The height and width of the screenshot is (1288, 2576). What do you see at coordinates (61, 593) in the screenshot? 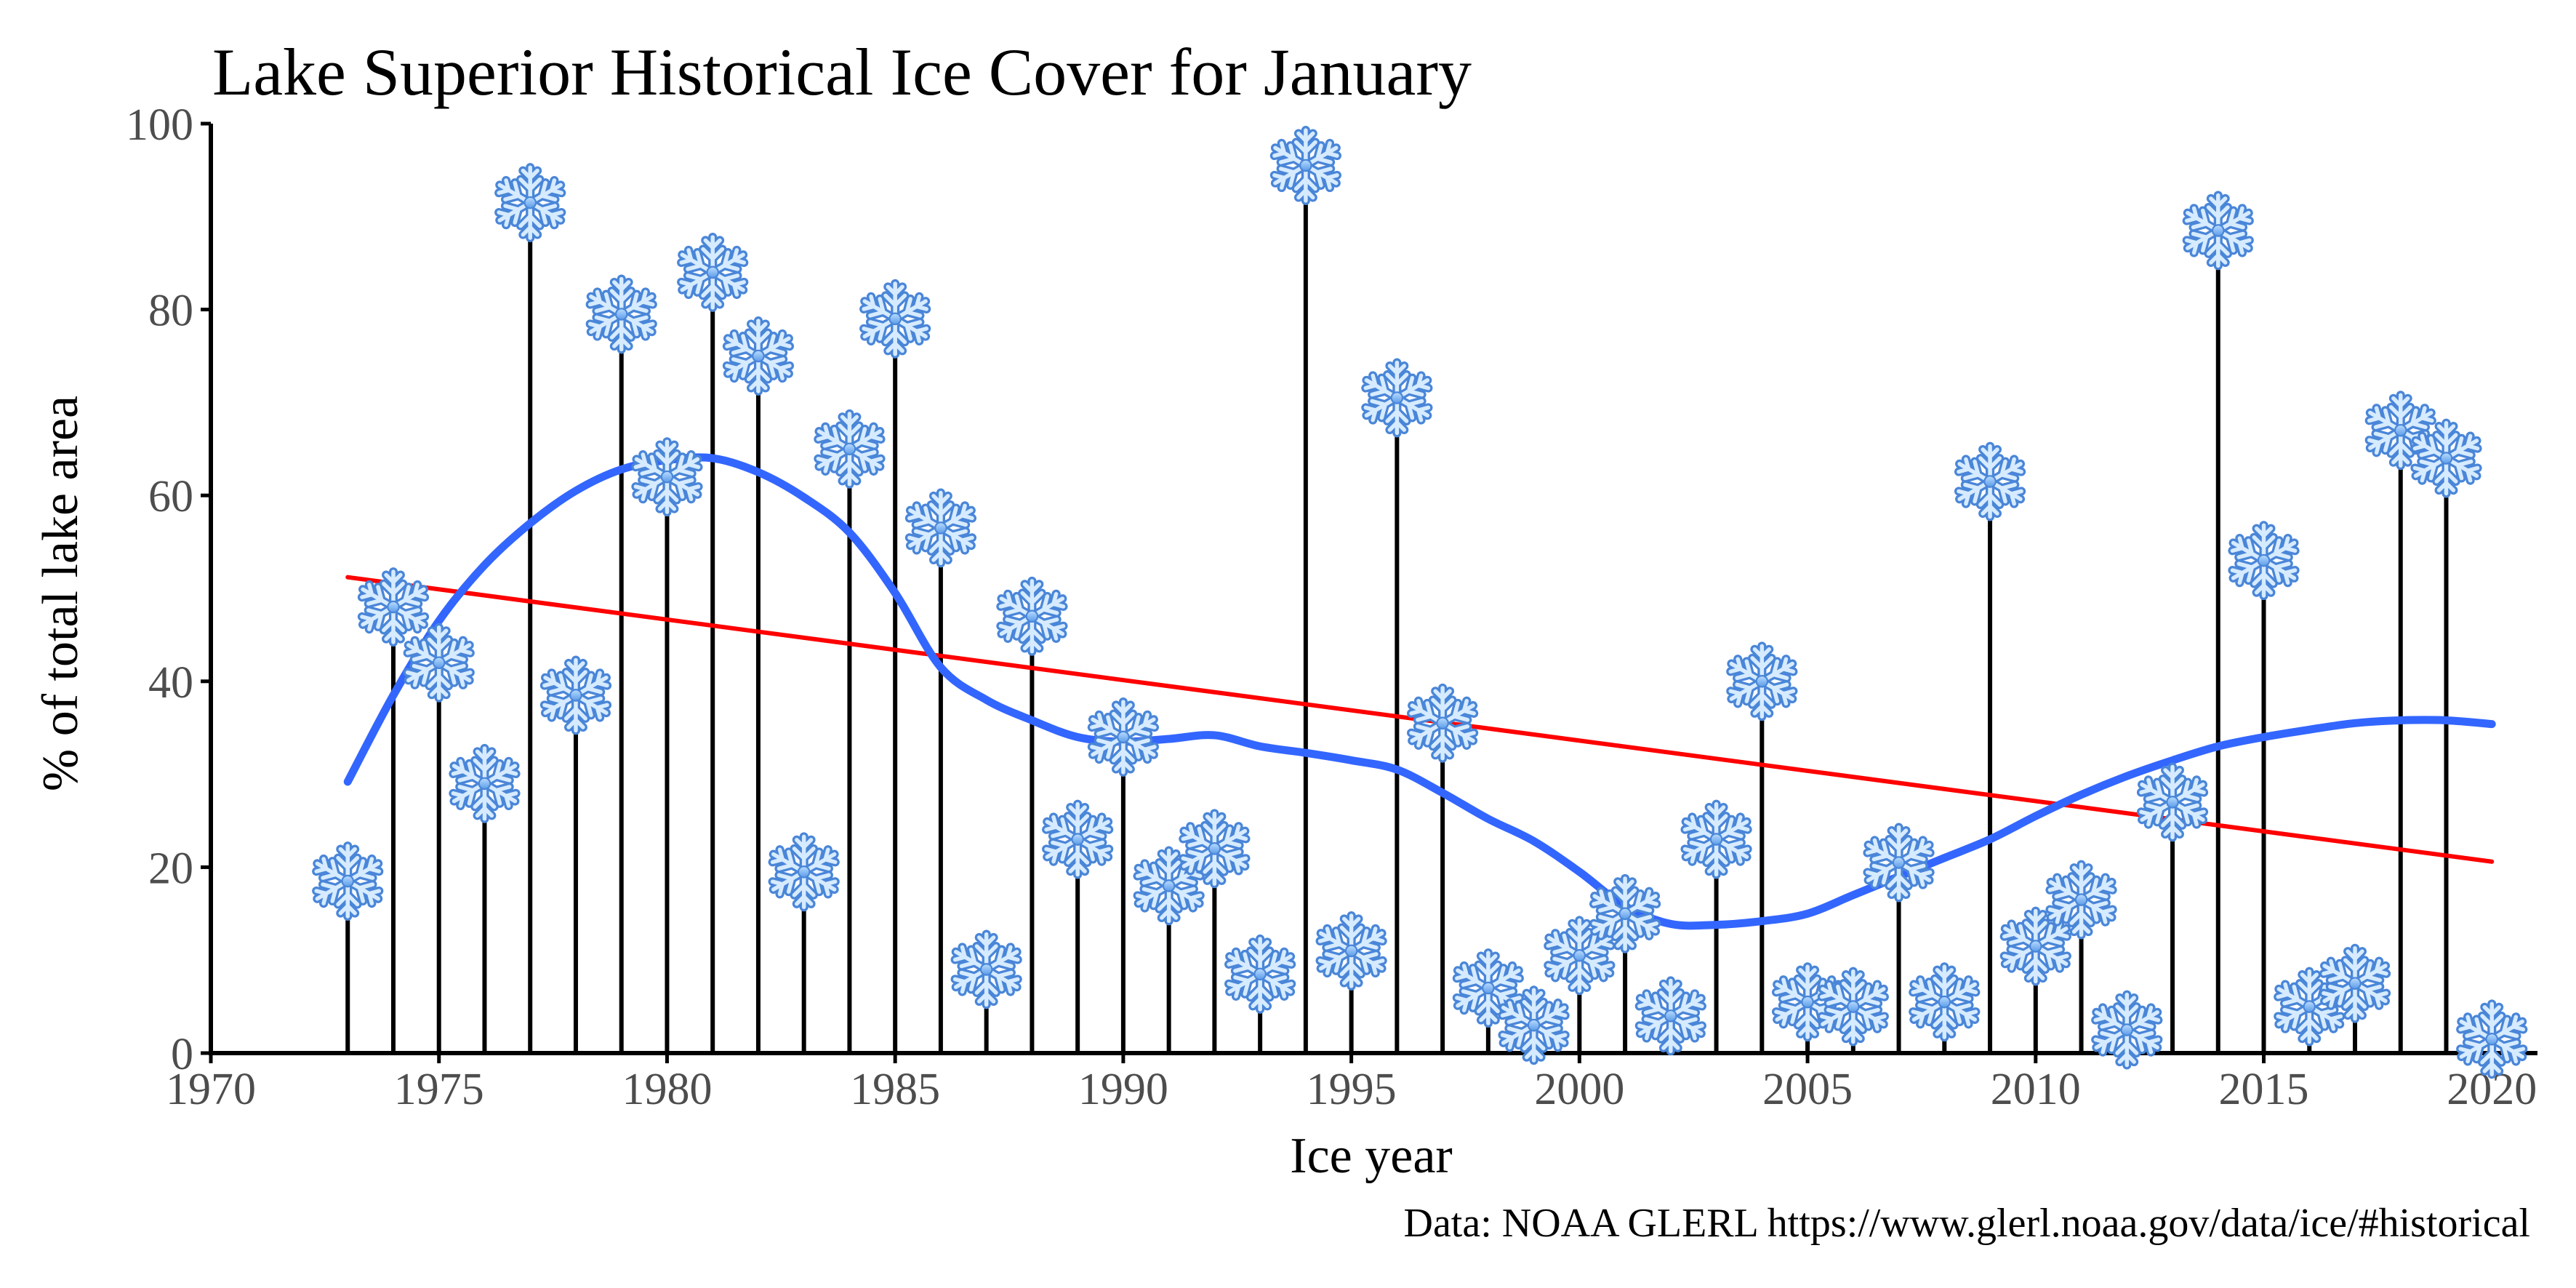
I see `y-axis-label: % of total lake area` at bounding box center [61, 593].